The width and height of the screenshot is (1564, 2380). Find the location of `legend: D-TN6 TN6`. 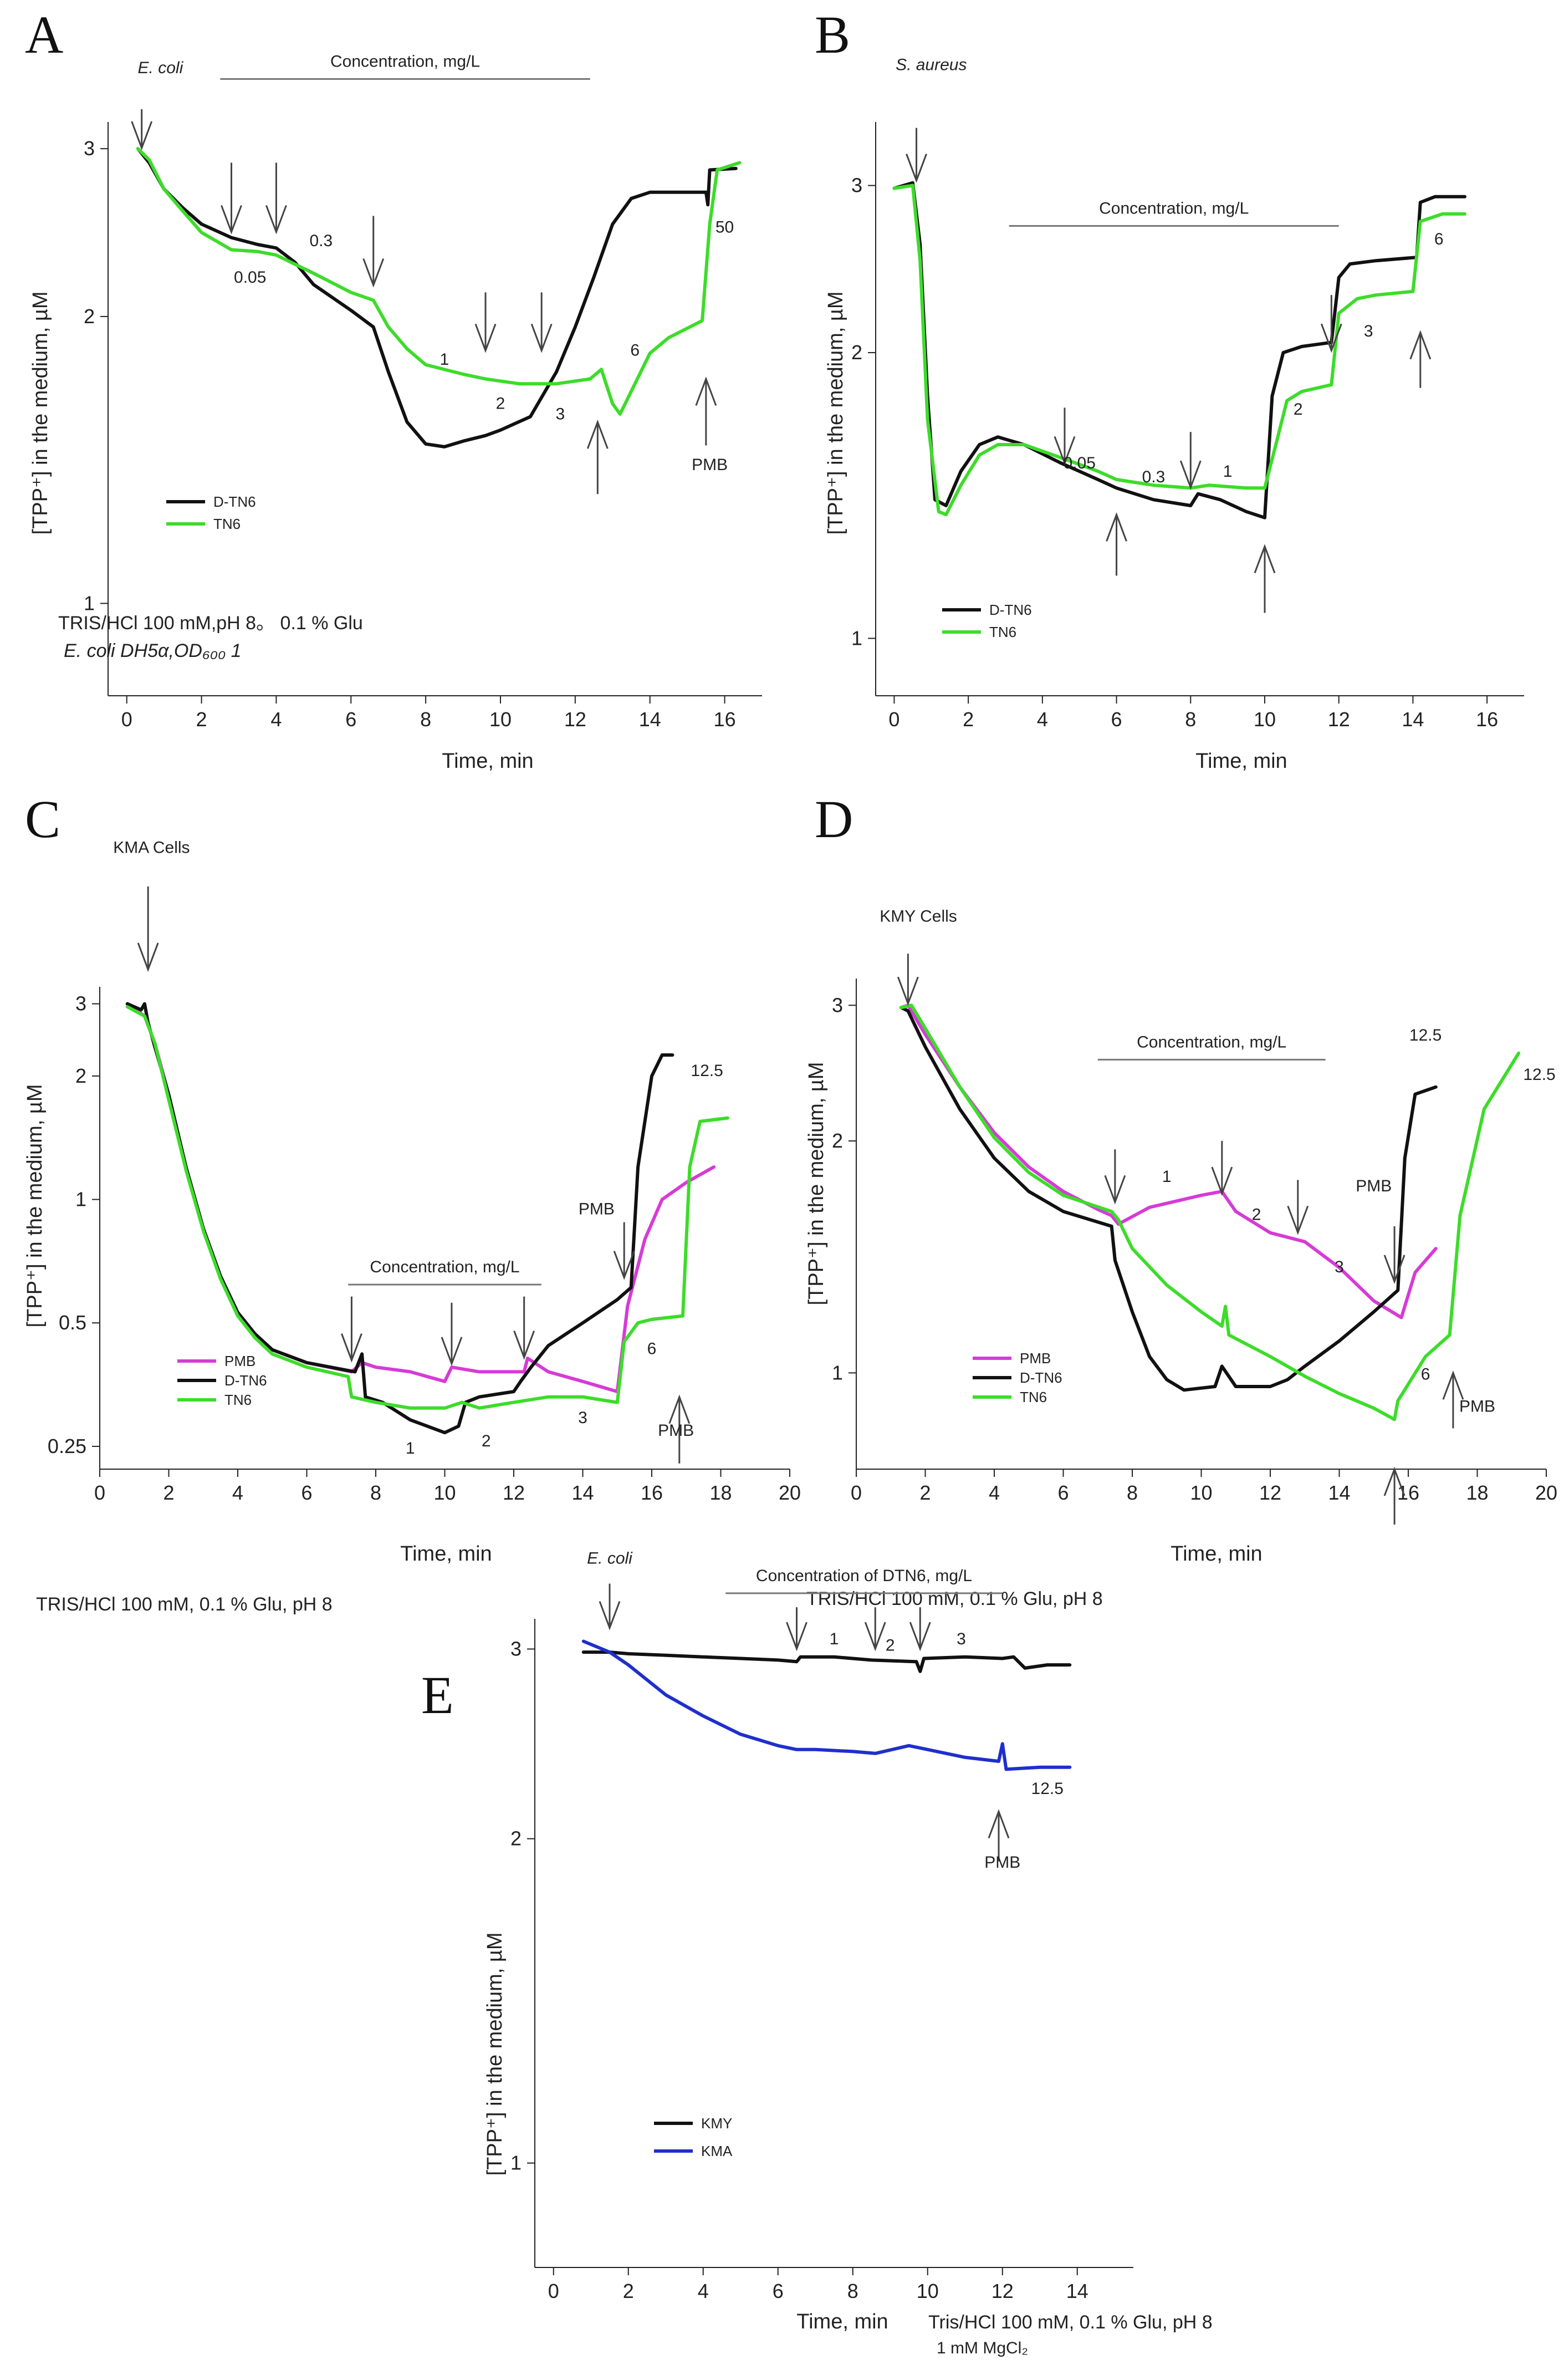

legend: D-TN6 TN6 is located at coordinates (211, 512).